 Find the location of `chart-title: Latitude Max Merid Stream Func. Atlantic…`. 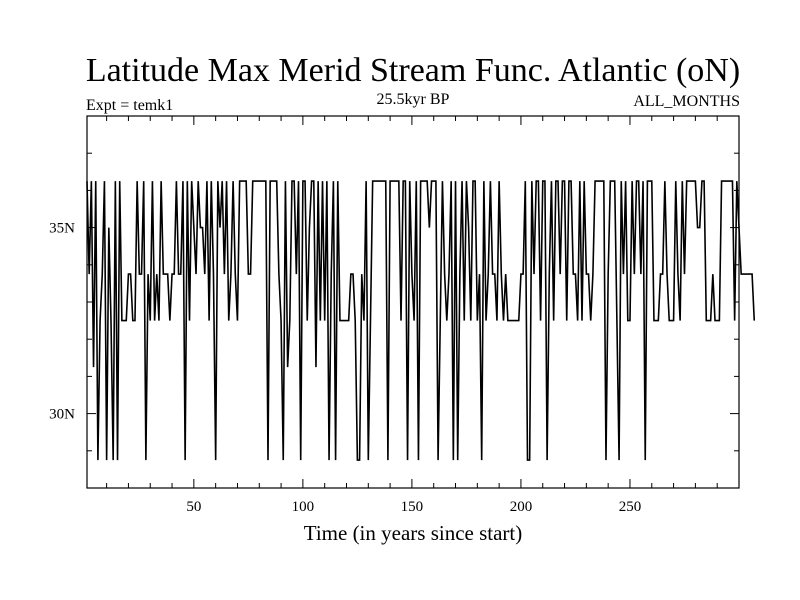

chart-title: Latitude Max Merid Stream Func. Atlantic… is located at coordinates (413, 70).